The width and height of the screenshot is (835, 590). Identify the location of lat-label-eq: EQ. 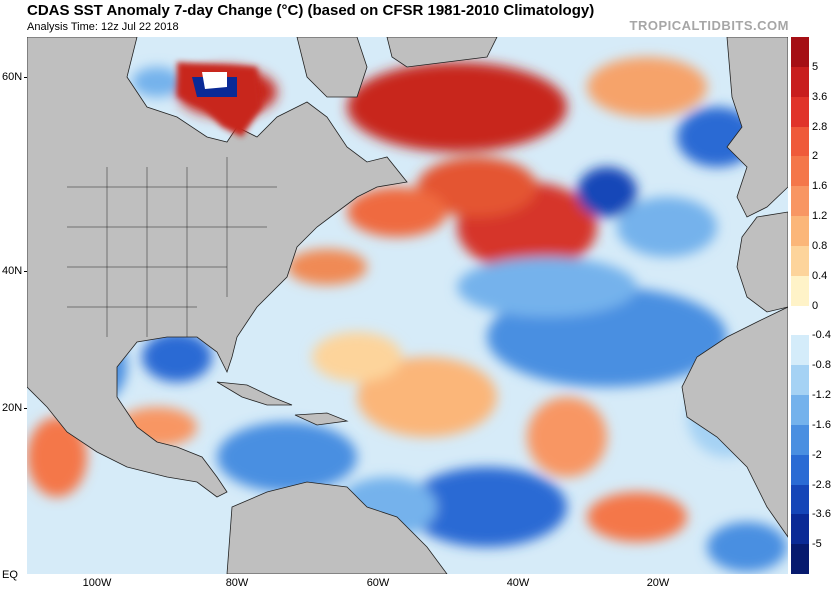
(10, 575).